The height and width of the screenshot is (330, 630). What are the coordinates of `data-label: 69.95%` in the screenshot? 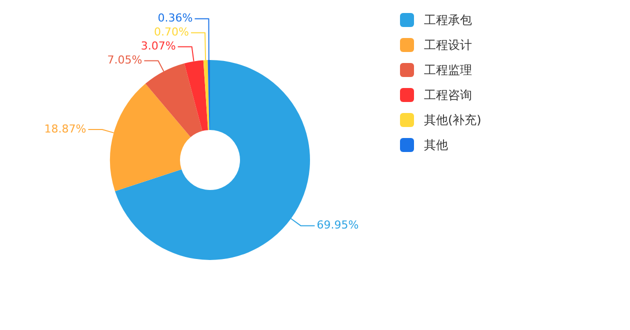 It's located at (337, 225).